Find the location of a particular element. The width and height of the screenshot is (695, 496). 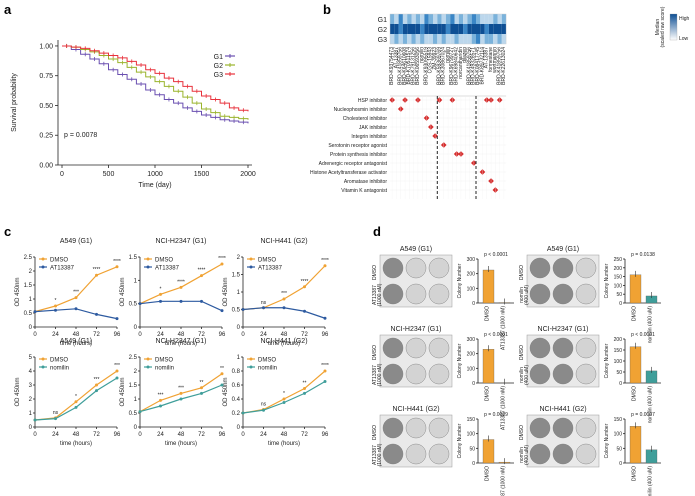

legend-label-G1: G1 is located at coordinates (218, 57).